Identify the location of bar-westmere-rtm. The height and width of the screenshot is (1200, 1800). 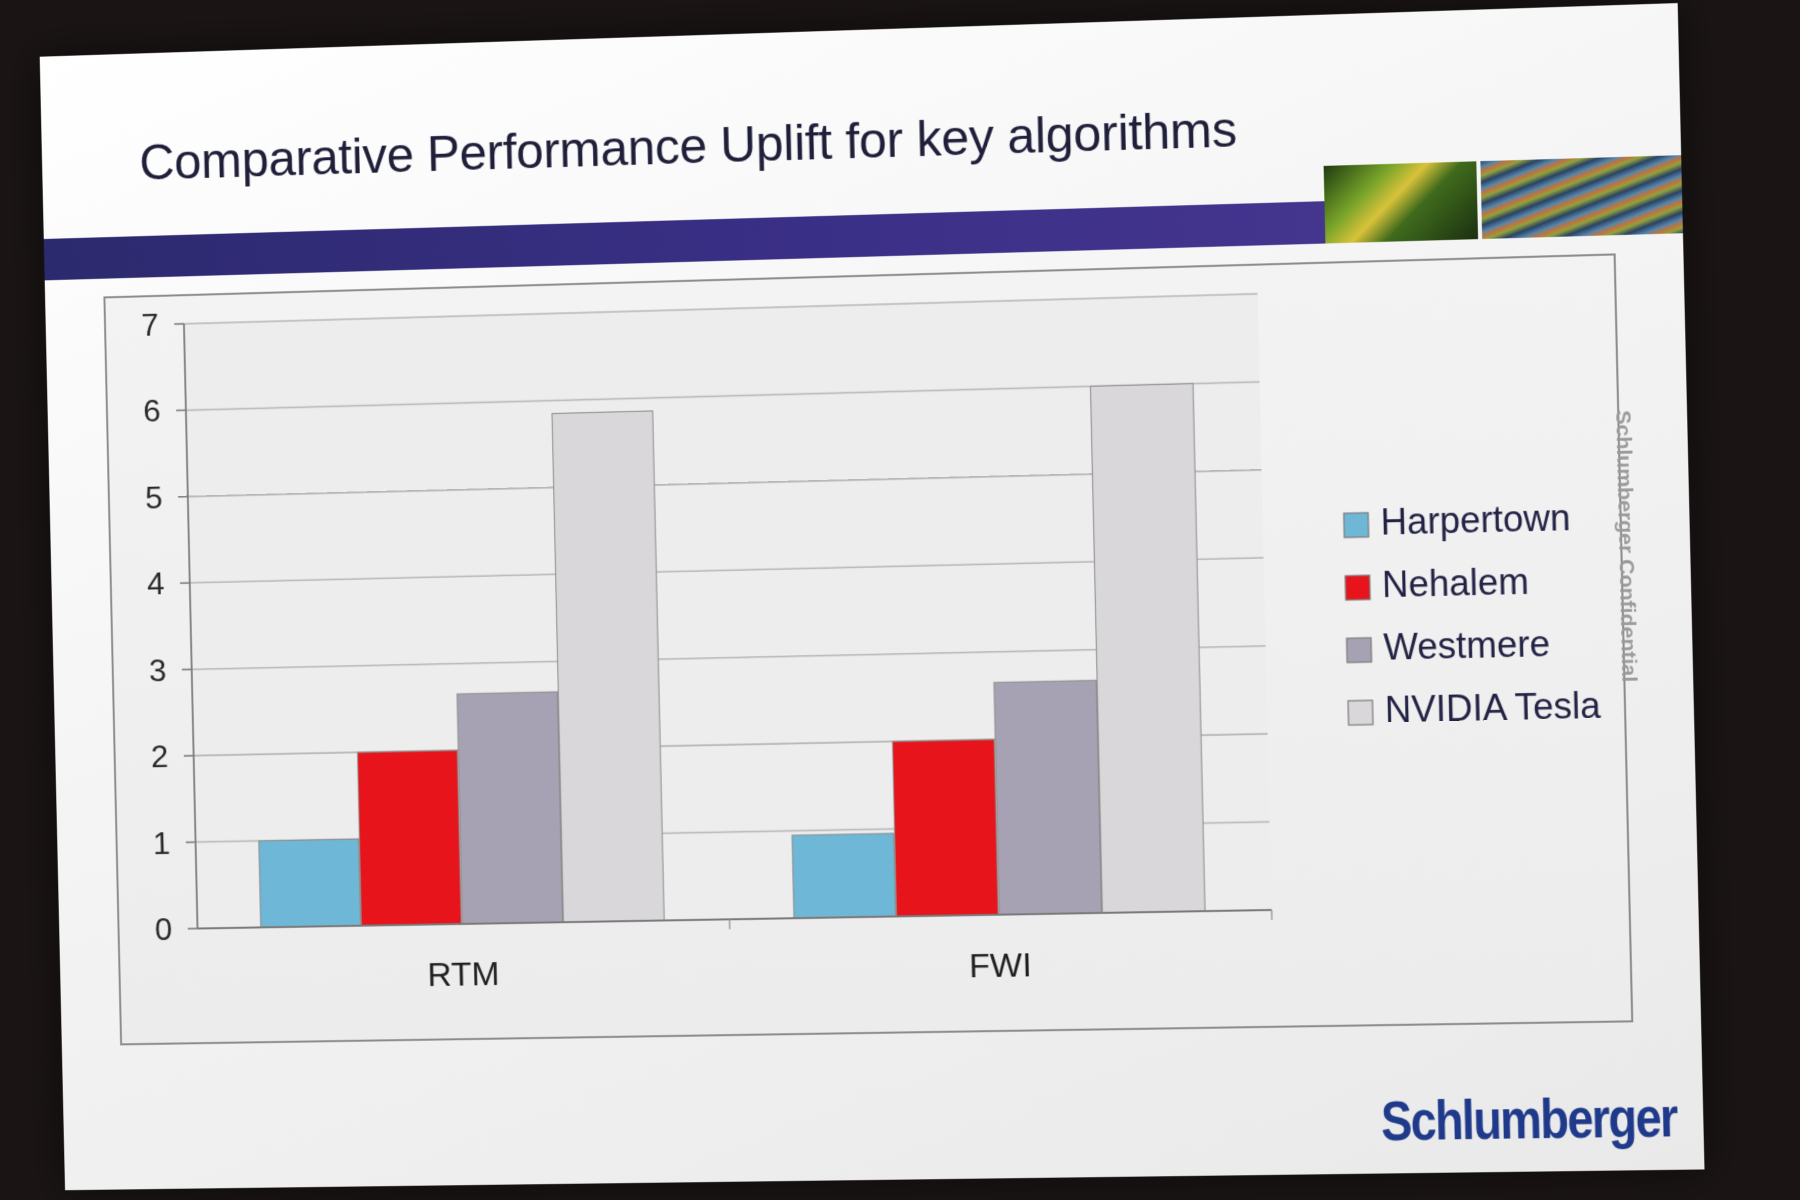
(509, 808).